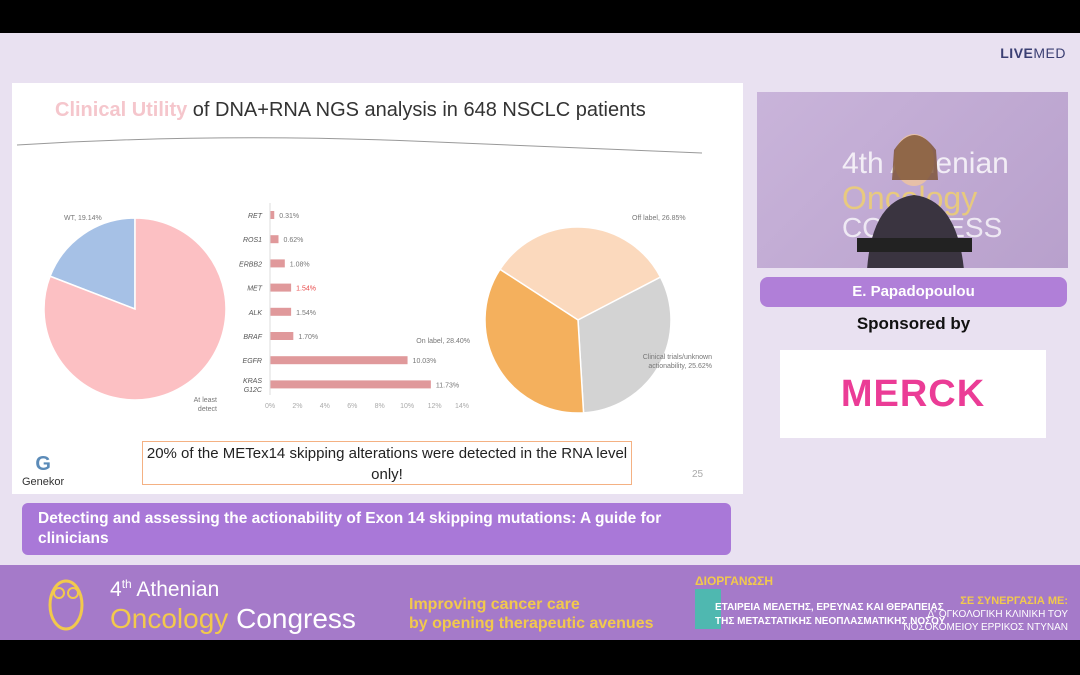  What do you see at coordinates (289, 216) in the screenshot?
I see `bar-value-label: 0.31%` at bounding box center [289, 216].